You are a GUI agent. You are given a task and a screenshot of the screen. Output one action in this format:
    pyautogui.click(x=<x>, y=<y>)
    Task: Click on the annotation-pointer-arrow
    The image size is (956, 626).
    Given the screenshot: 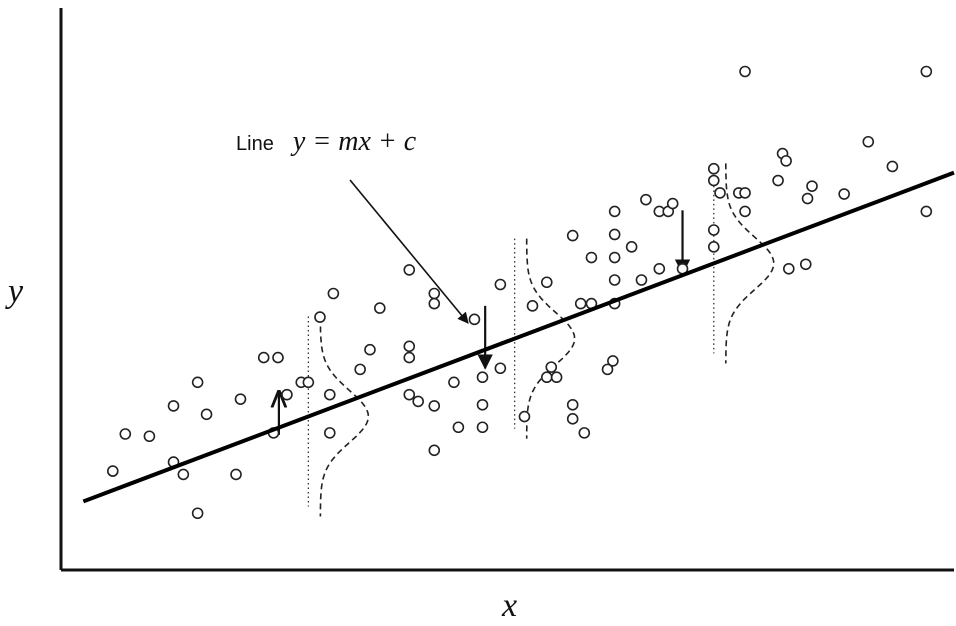 What is the action you would take?
    pyautogui.click(x=409, y=251)
    